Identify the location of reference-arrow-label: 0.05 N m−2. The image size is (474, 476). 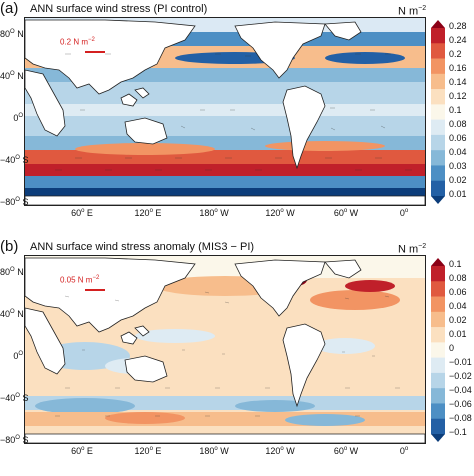
(80, 280).